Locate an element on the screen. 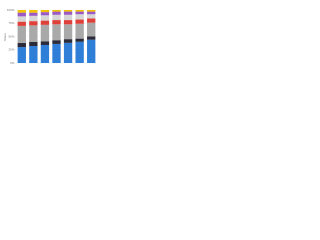 The height and width of the screenshot is (240, 320). chart: Share 0% 25% 50% 75% 100% is located at coordinates (50, 36).